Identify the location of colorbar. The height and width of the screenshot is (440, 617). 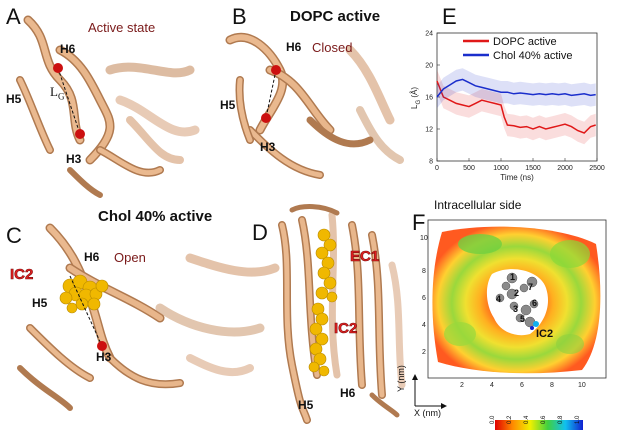
(539, 425).